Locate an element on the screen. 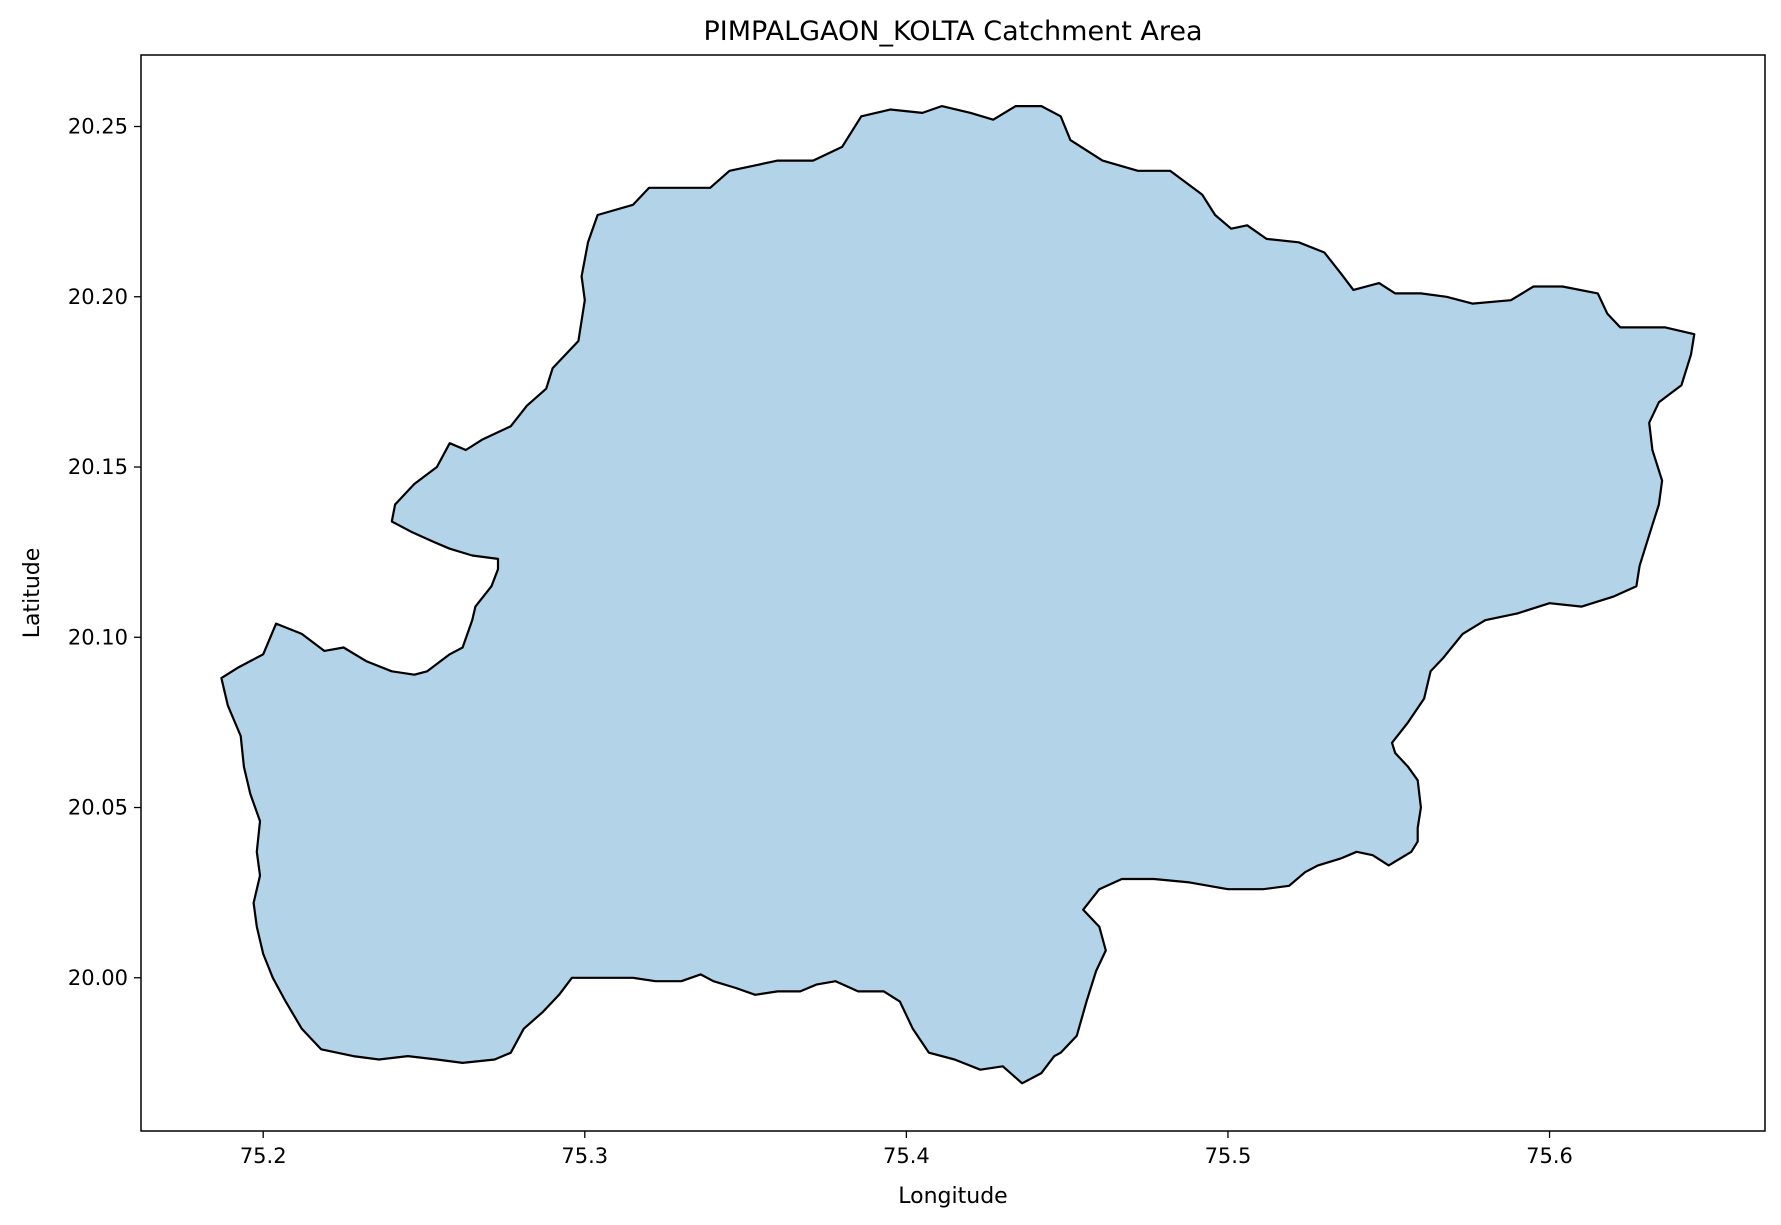 The width and height of the screenshot is (1781, 1225). x-tick-label: 75.6 is located at coordinates (1549, 1156).